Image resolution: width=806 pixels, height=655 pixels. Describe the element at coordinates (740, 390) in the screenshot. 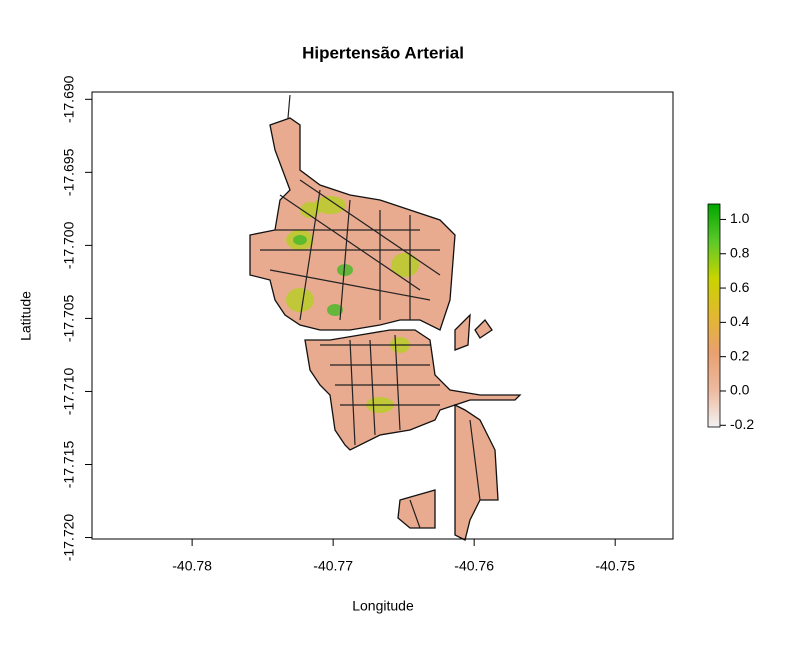

I see `colorbar-tick-label: 0.0` at that location.